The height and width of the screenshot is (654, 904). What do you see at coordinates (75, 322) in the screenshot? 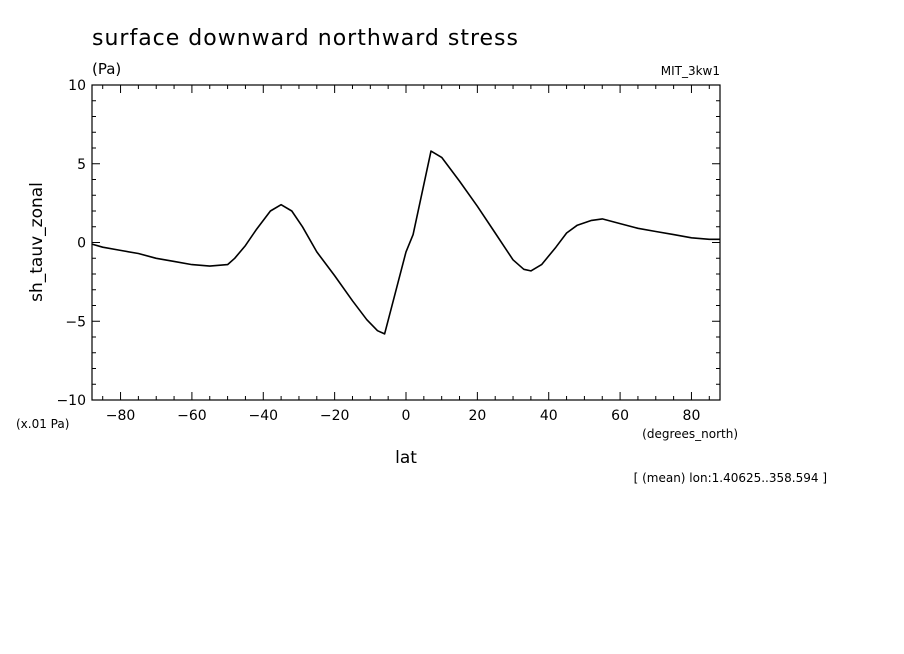
I see `y-tick-label: −5` at bounding box center [75, 322].